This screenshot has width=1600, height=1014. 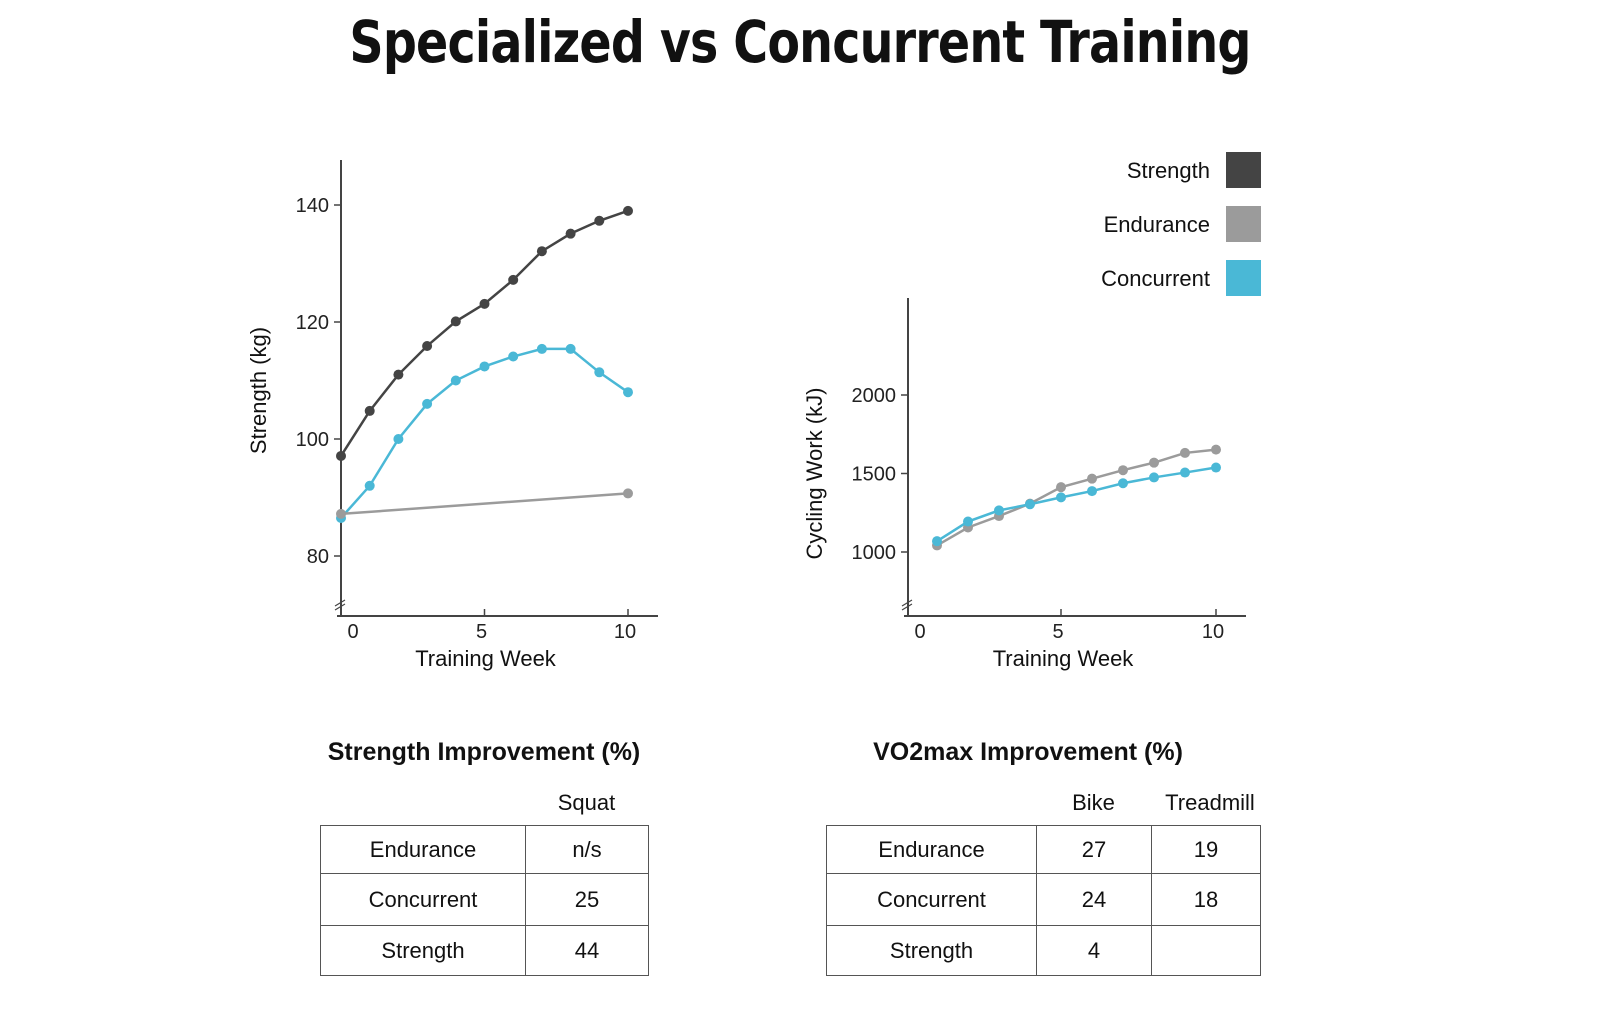 What do you see at coordinates (1094, 849) in the screenshot?
I see `cell: 27` at bounding box center [1094, 849].